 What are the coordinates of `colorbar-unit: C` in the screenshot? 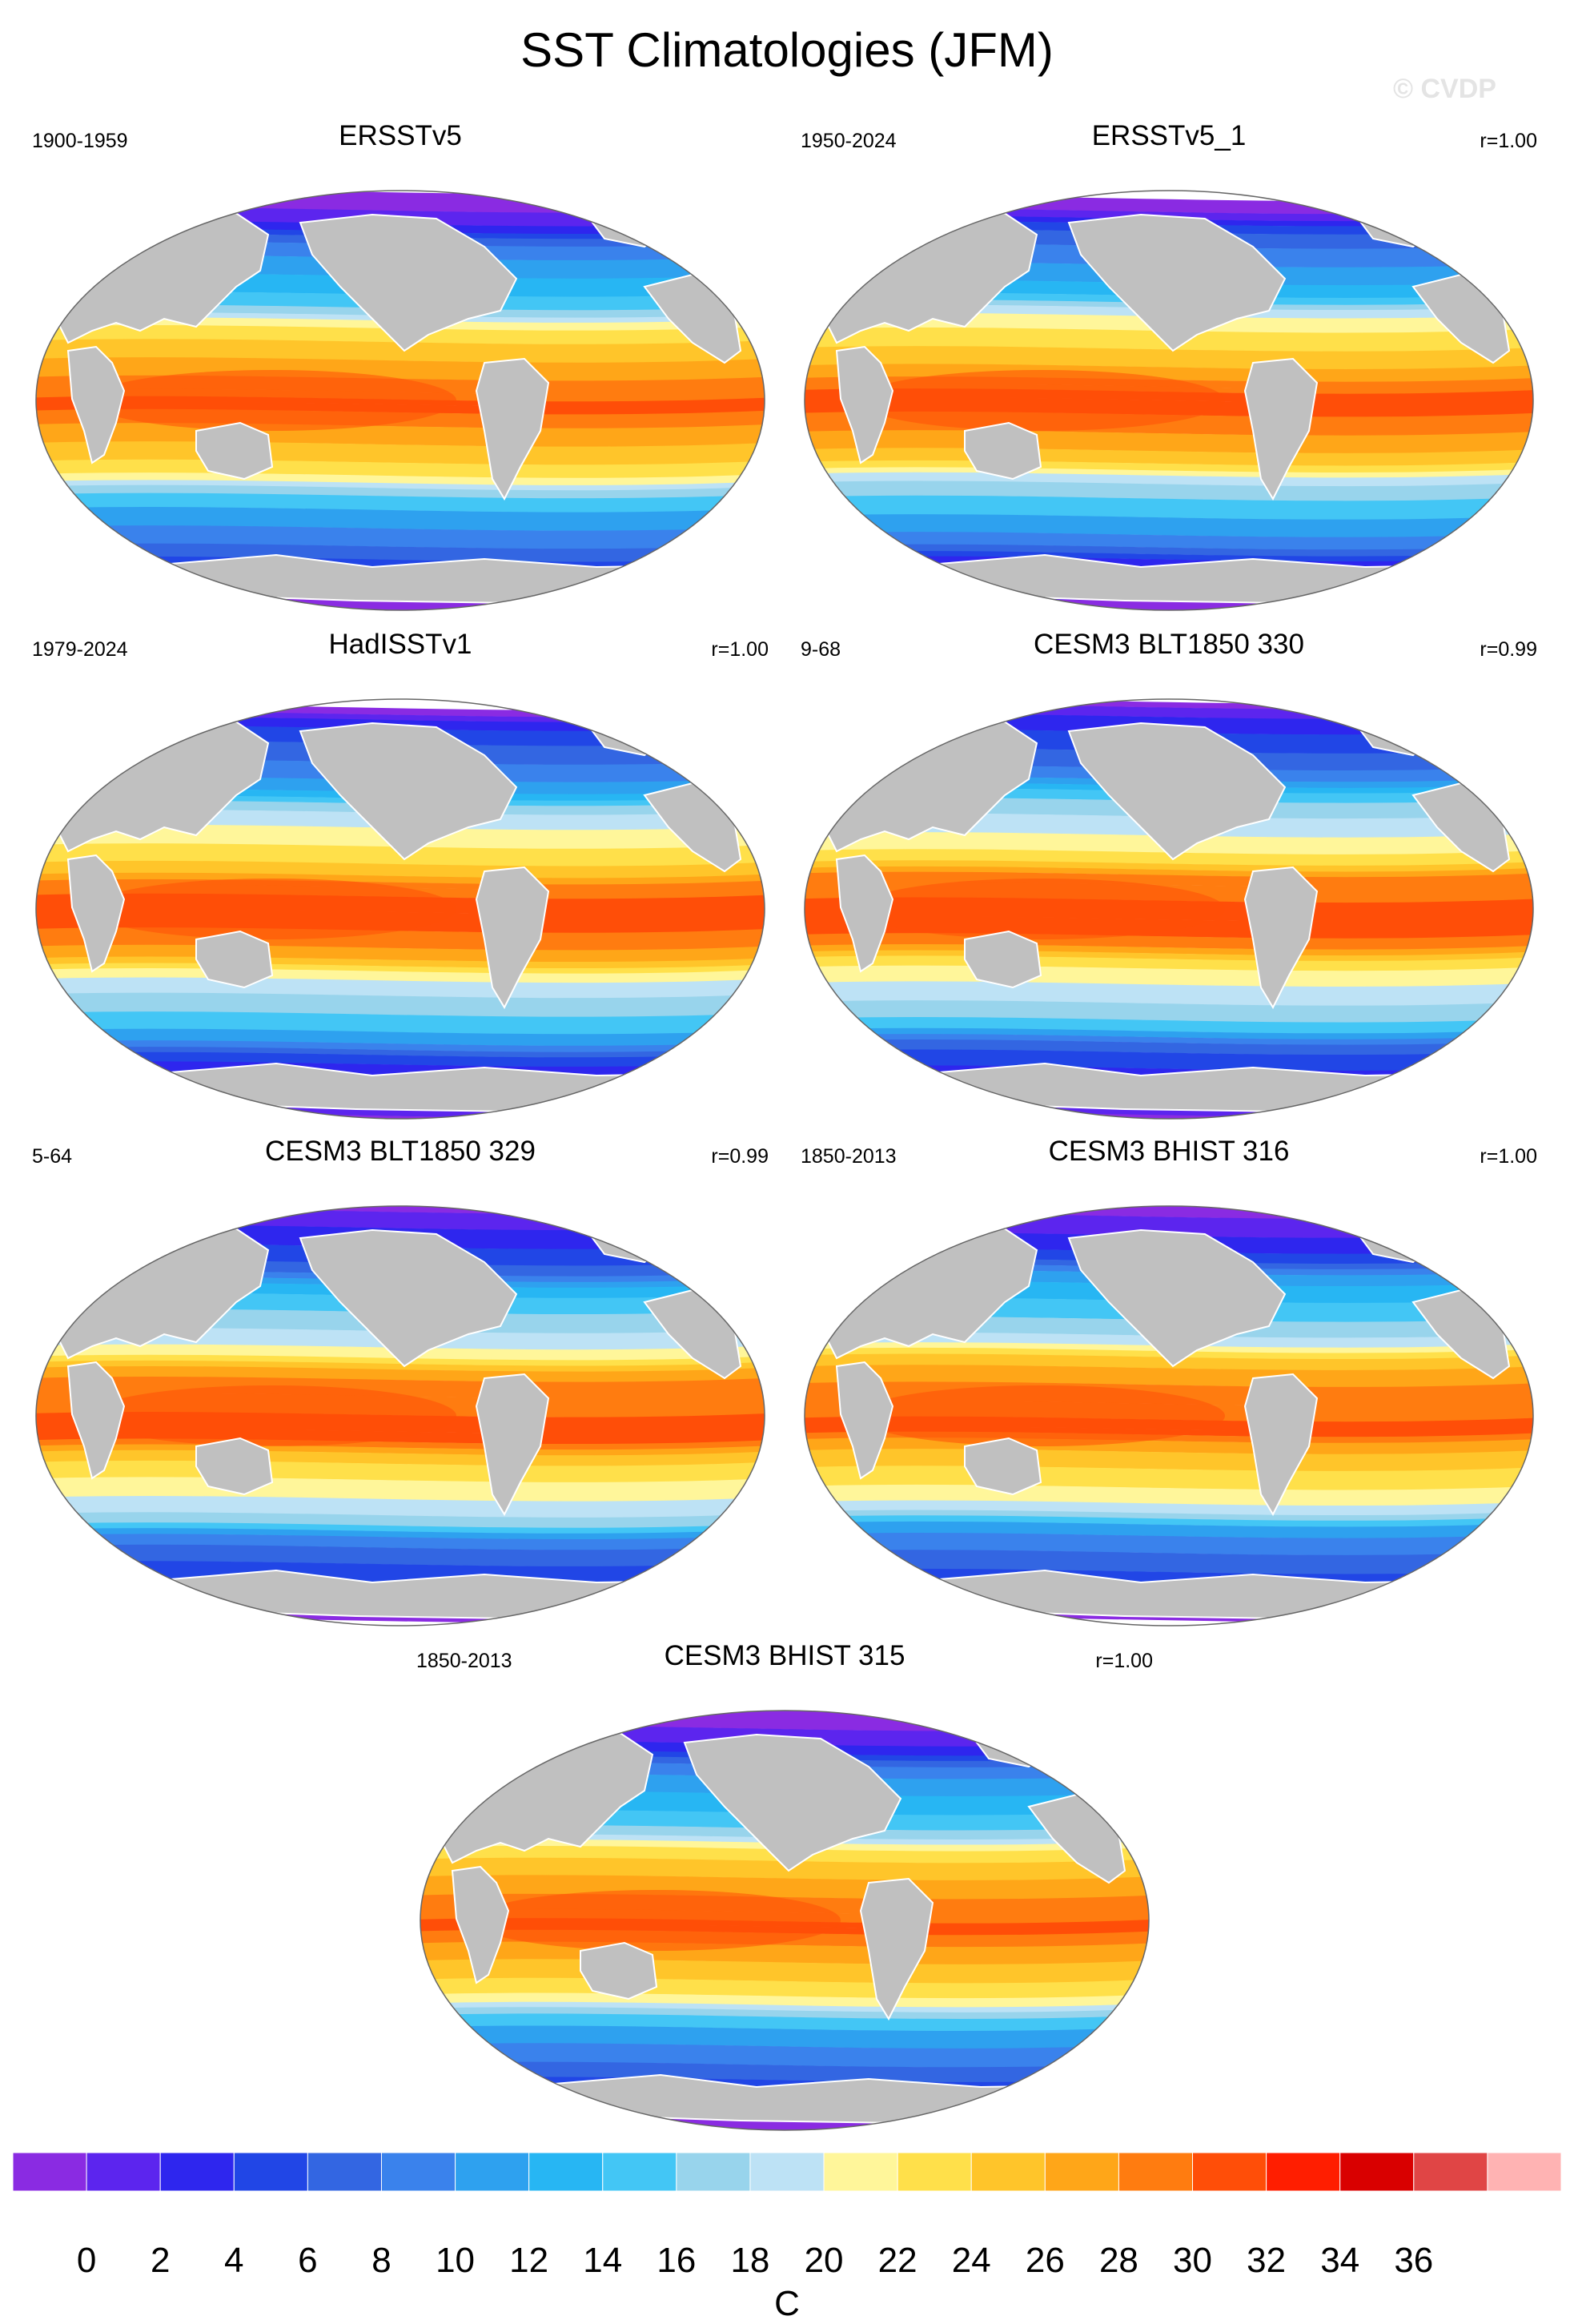 It's located at (787, 2303).